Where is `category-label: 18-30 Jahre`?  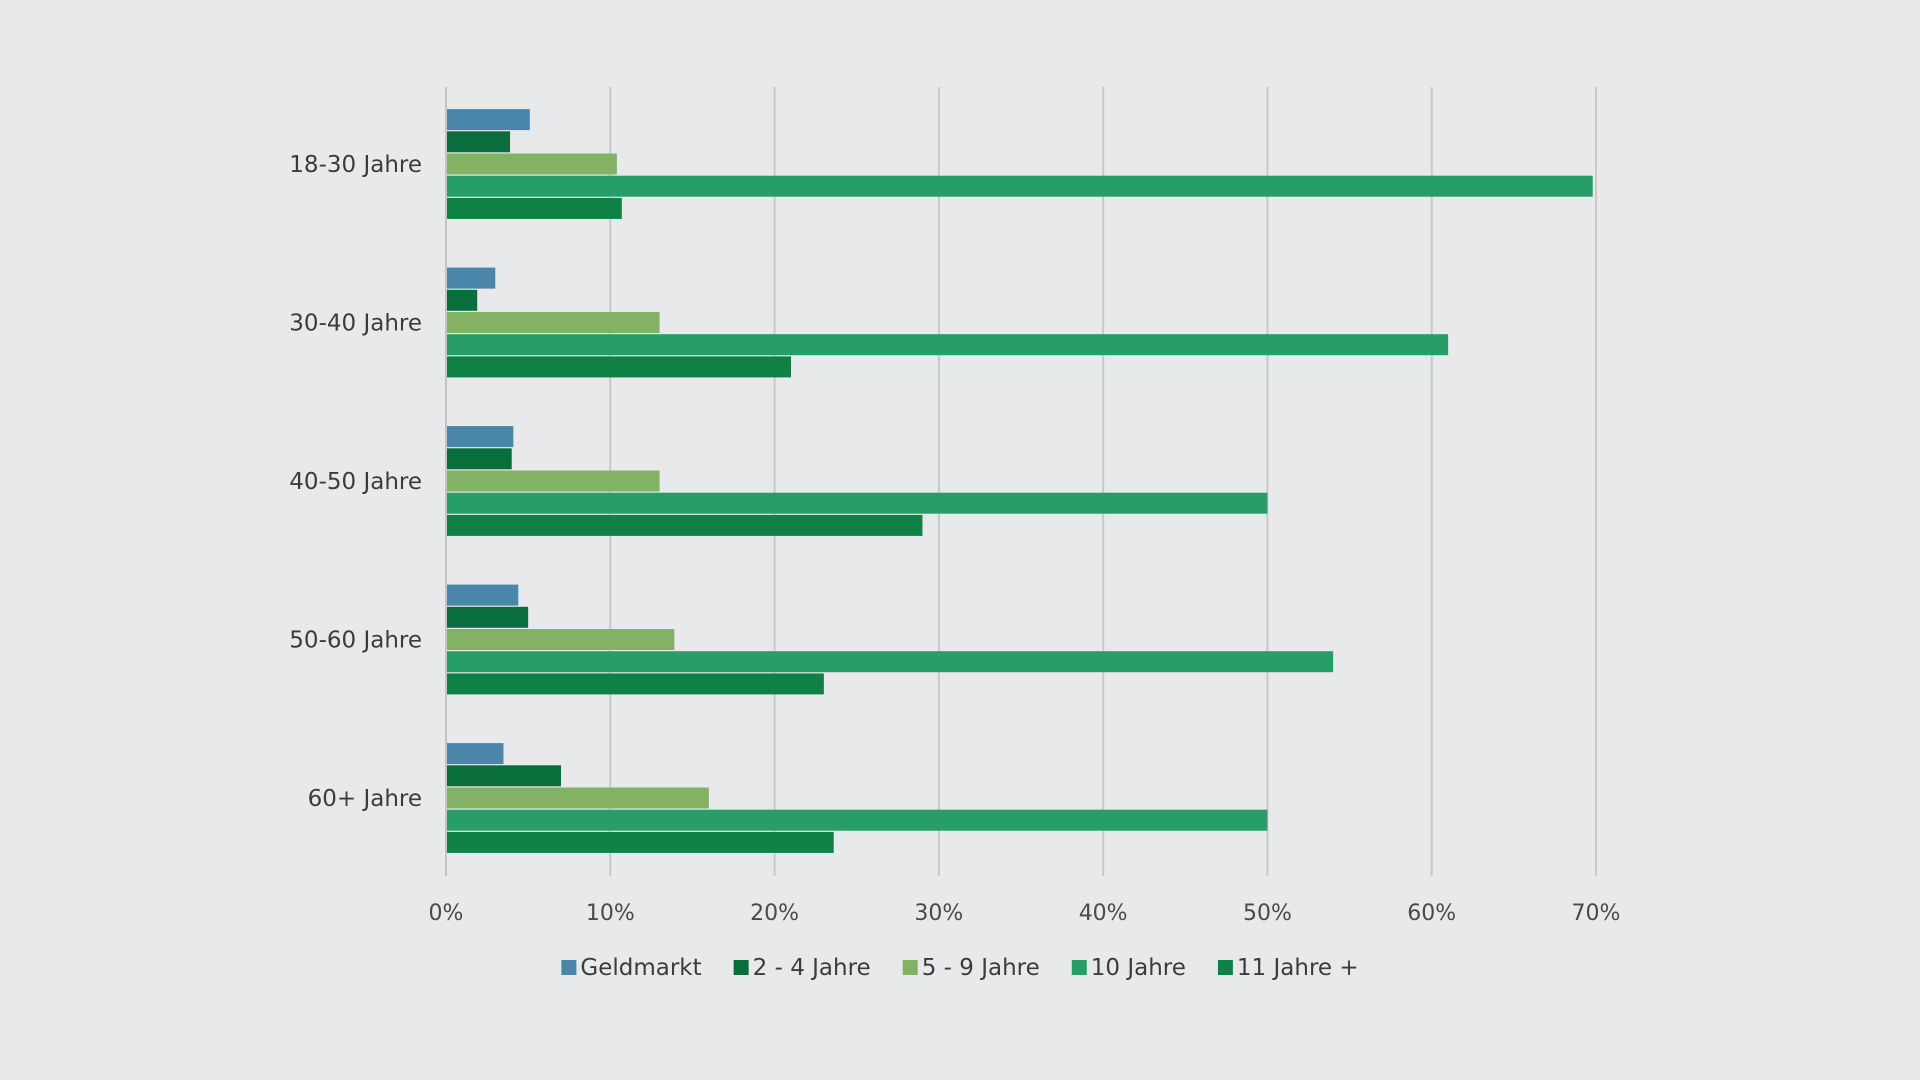 category-label: 18-30 Jahre is located at coordinates (355, 165).